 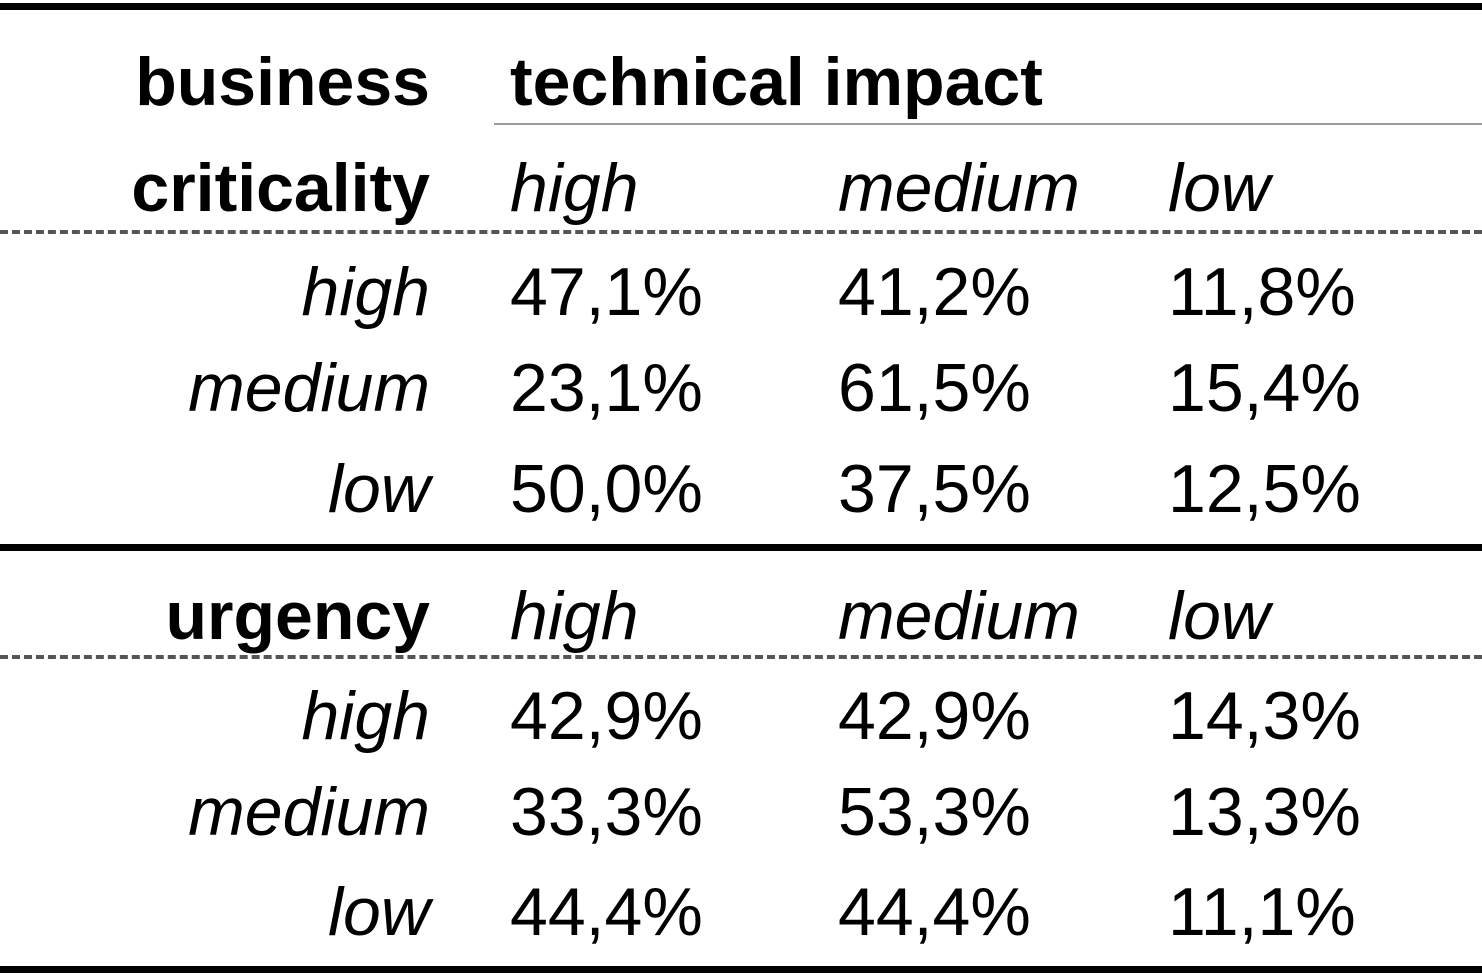 I want to click on row-header-criticality: criticality, so click(x=280, y=188).